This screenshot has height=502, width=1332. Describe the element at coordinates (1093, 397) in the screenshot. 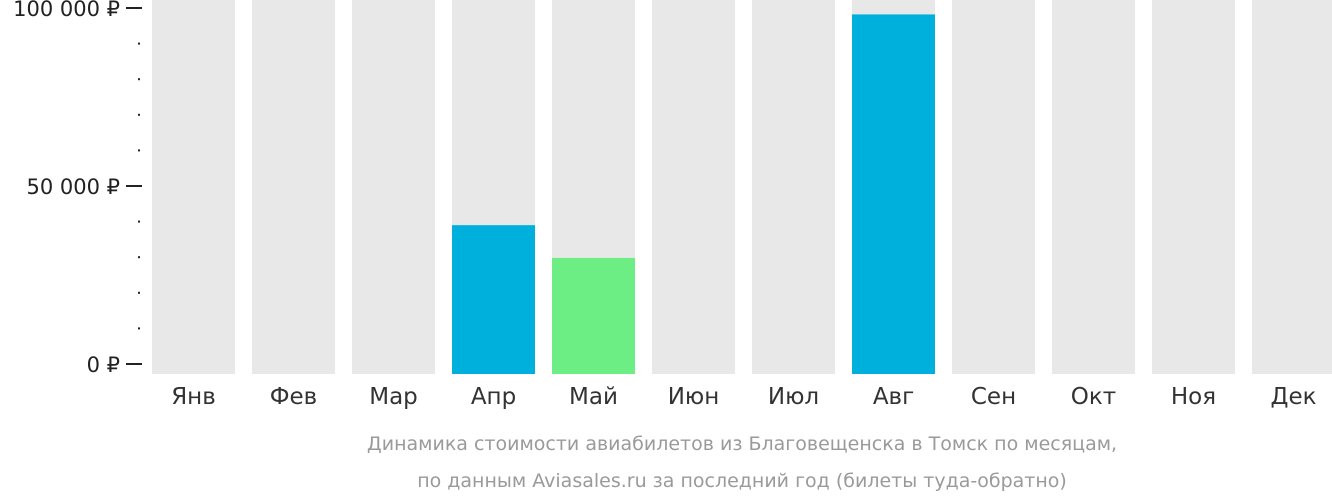

I see `x-tick-label-10: Окт` at that location.